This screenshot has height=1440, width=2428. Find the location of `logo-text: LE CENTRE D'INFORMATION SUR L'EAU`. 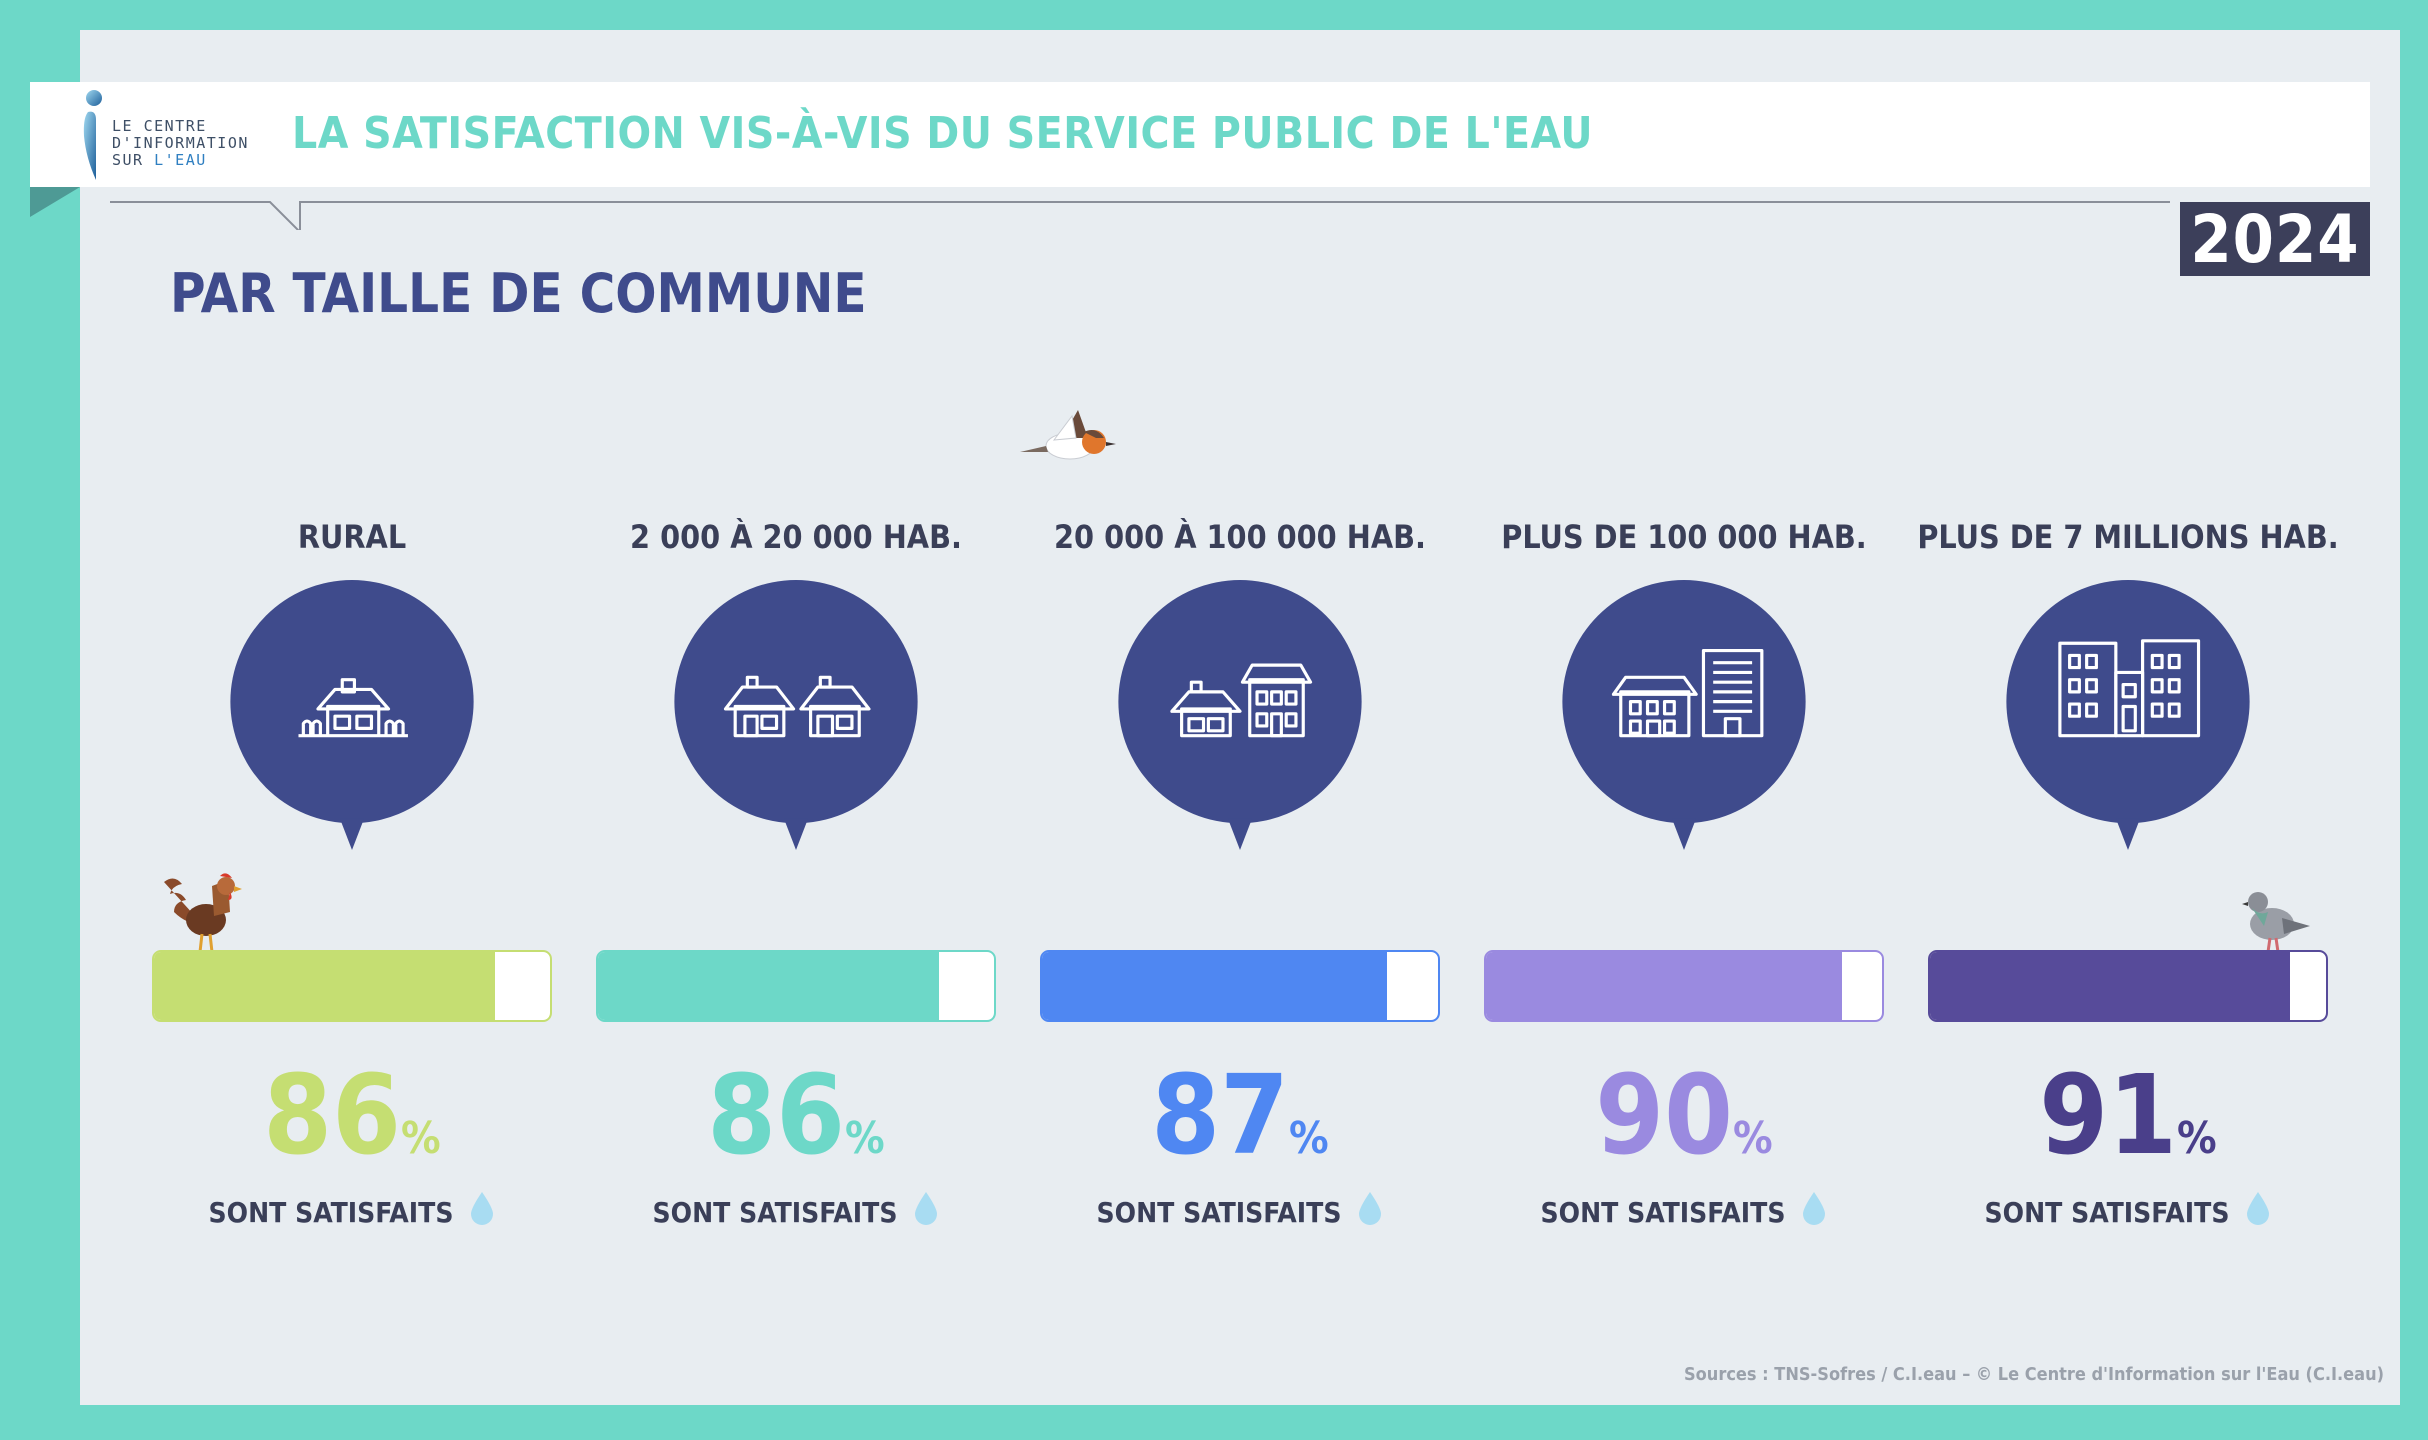

logo-text: LE CENTRE D'INFORMATION SUR L'EAU is located at coordinates (180, 143).